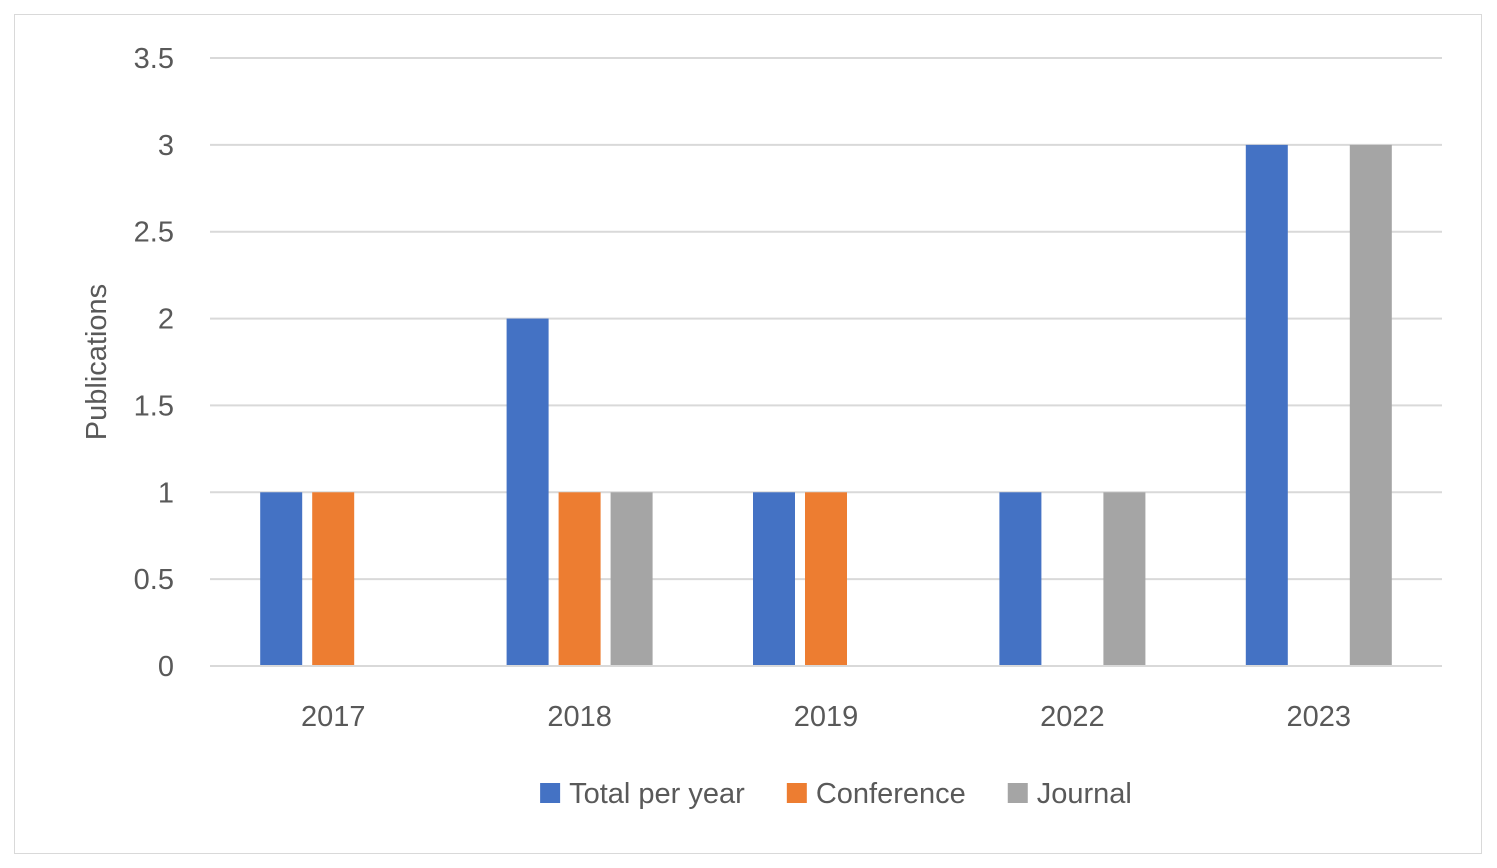 Image resolution: width=1497 pixels, height=868 pixels. What do you see at coordinates (166, 146) in the screenshot?
I see `y-tick-label: 3` at bounding box center [166, 146].